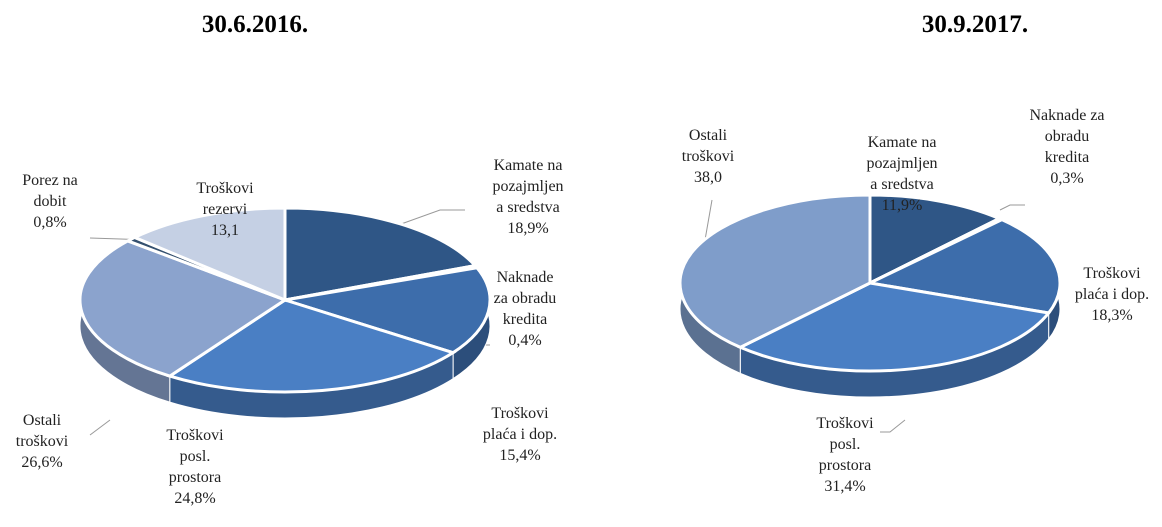  I want to click on chart-title: 30.6.2016., so click(255, 24).